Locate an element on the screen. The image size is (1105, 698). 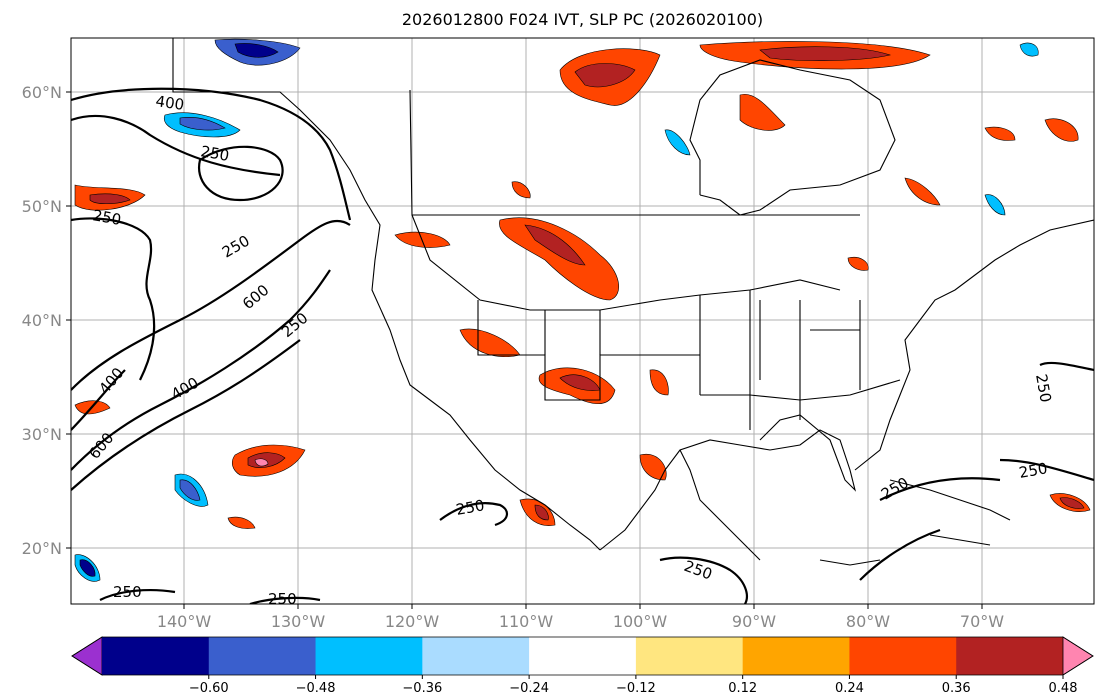
colorbar-tick-label: −0.12 is located at coordinates (636, 688).